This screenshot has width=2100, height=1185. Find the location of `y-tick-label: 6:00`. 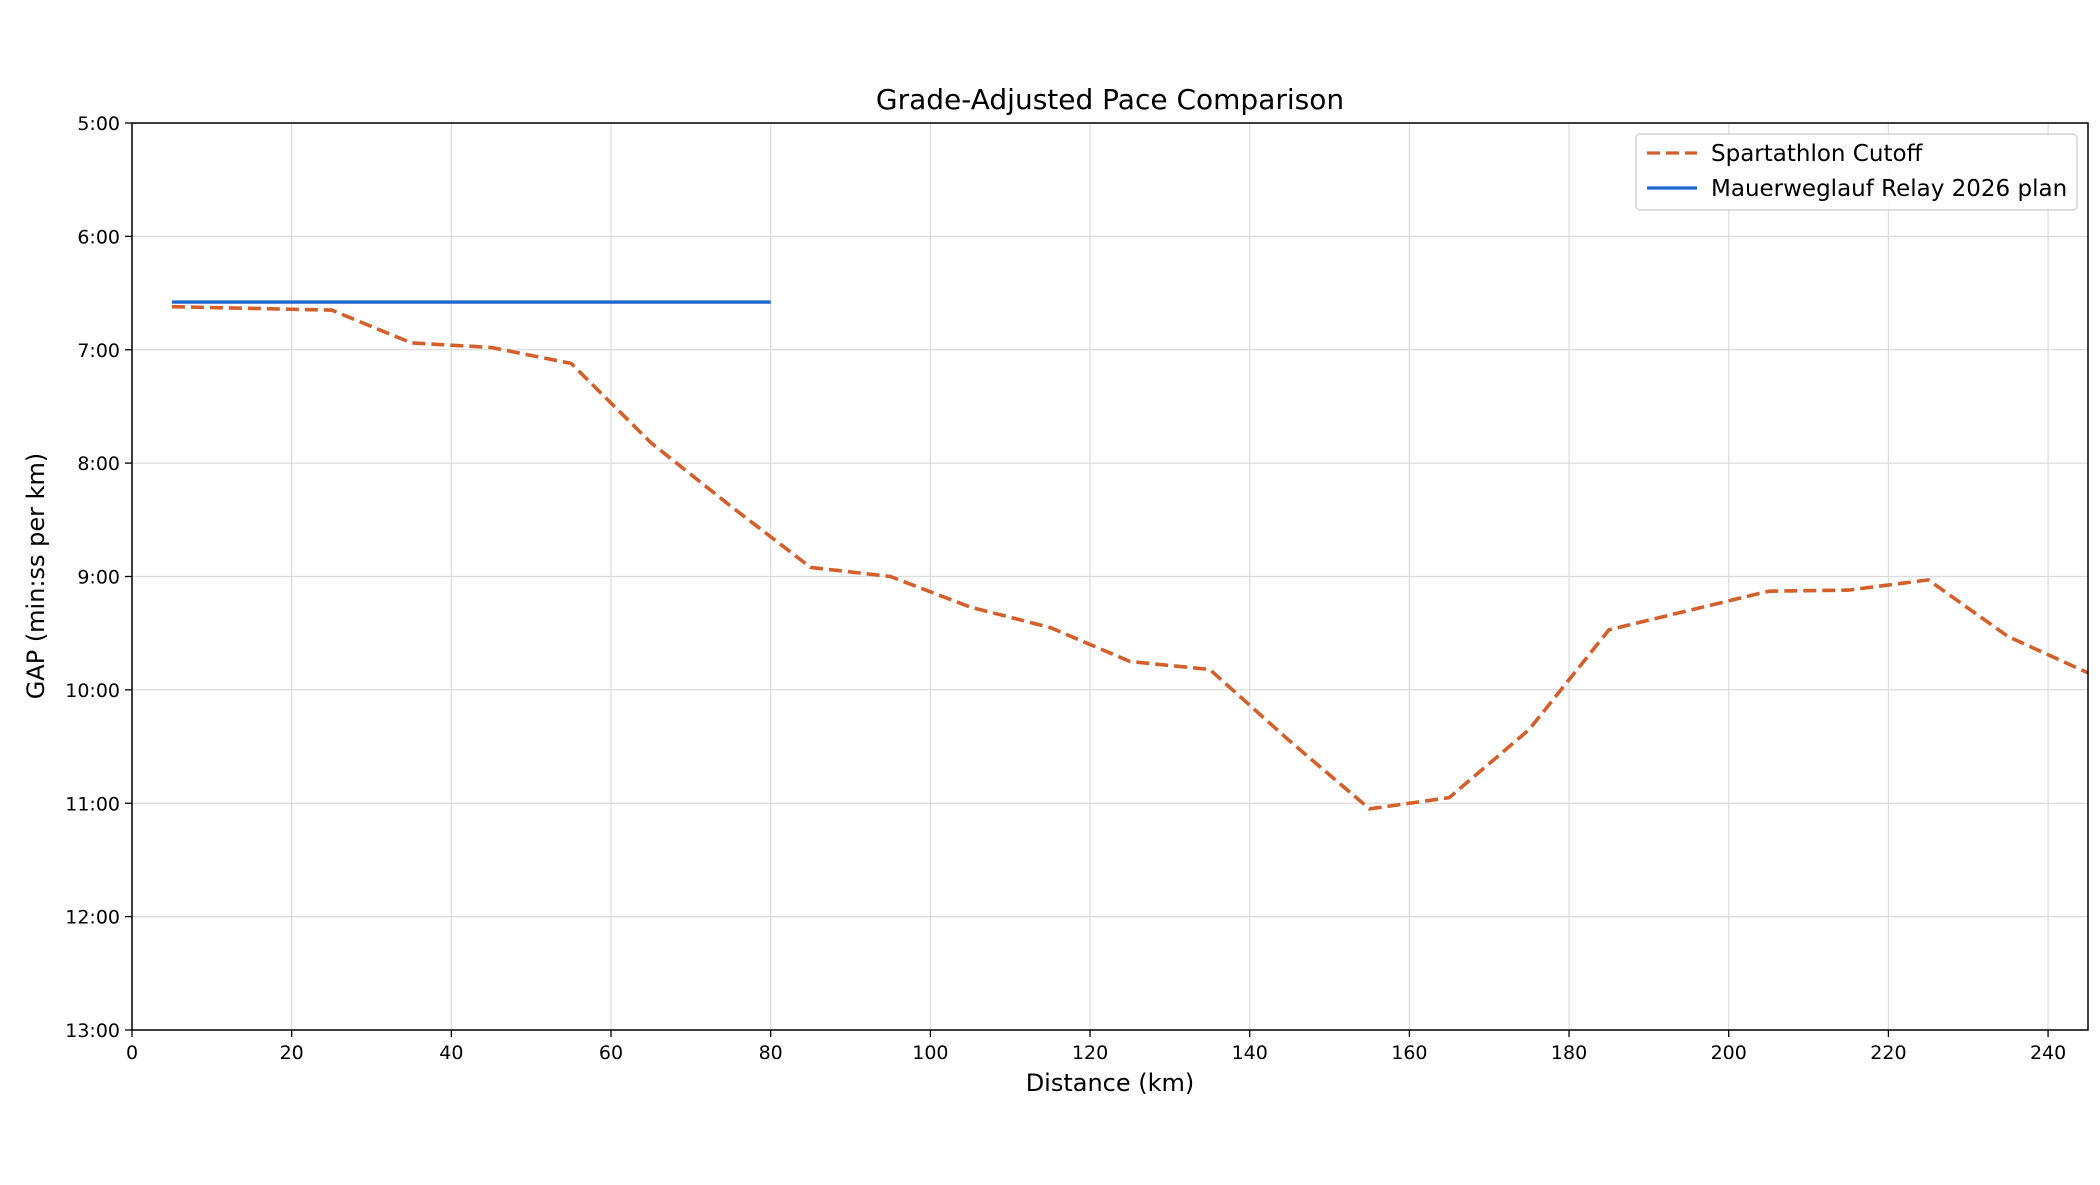

y-tick-label: 6:00 is located at coordinates (98, 237).